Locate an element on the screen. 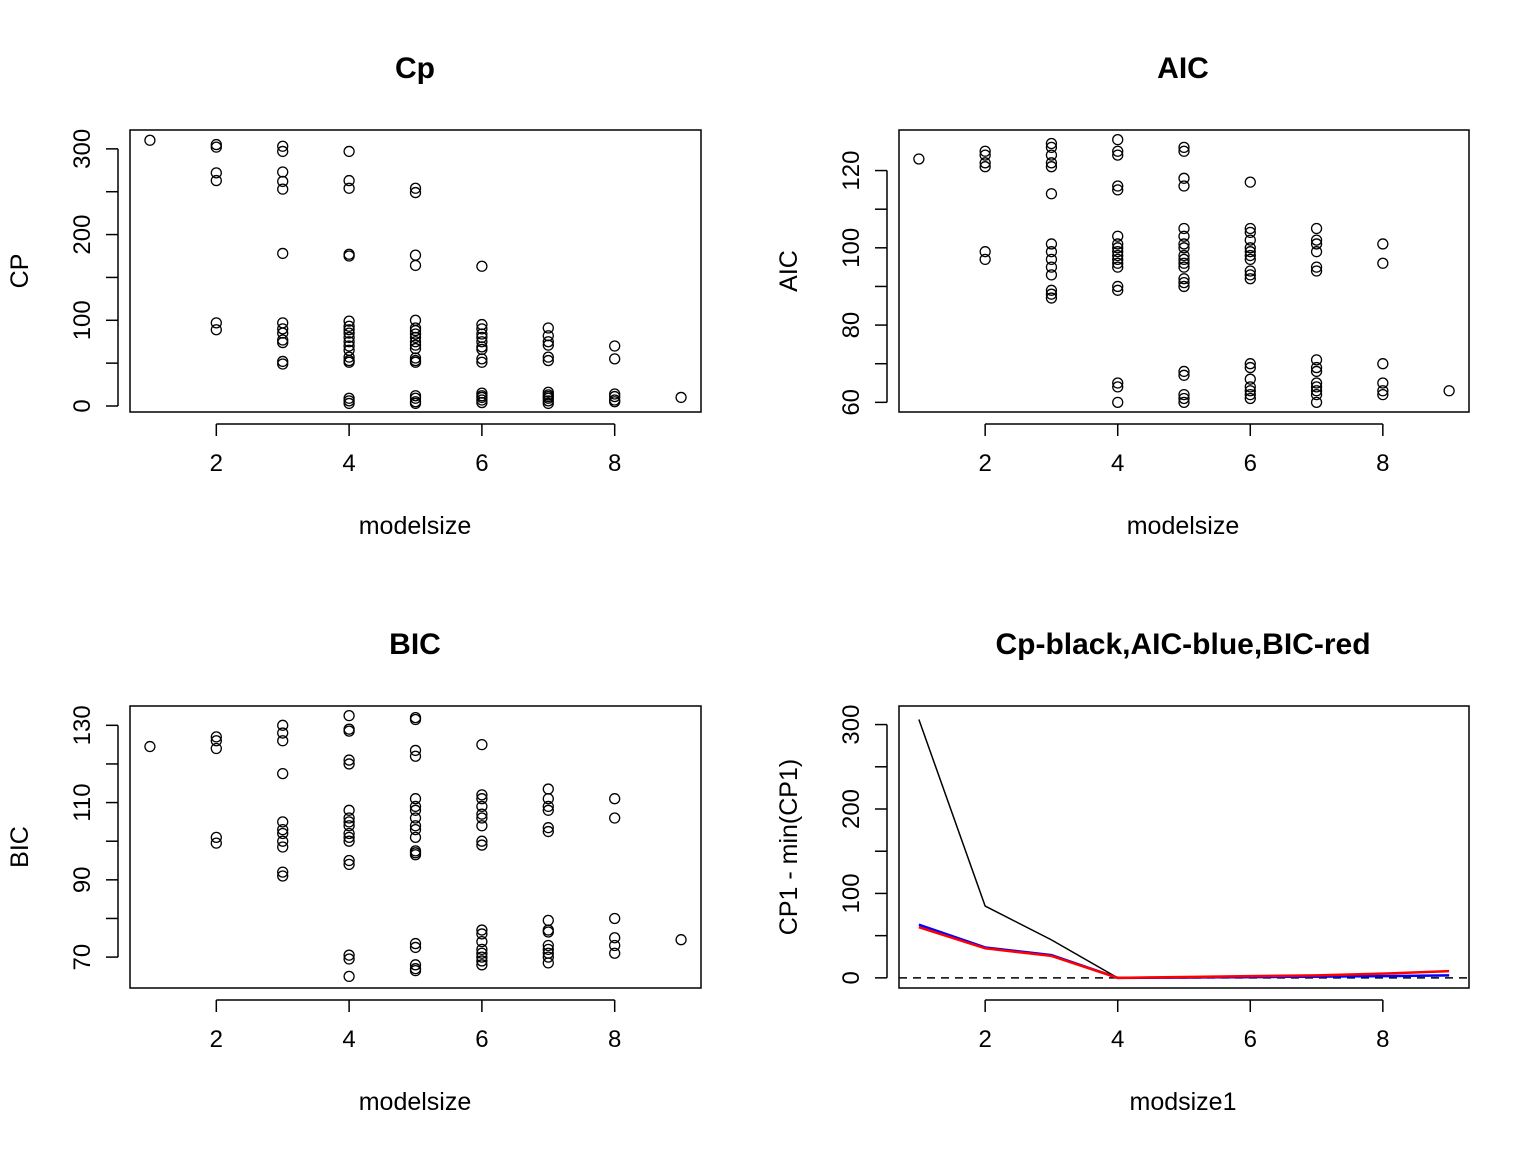  x-tick-label: 6 is located at coordinates (481, 463).